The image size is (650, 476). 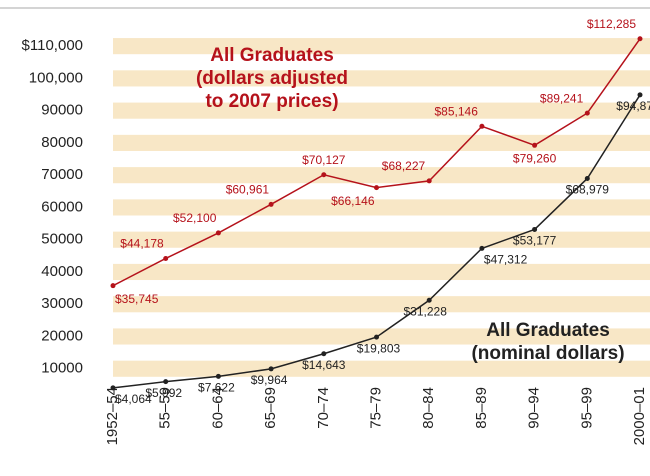 I want to click on annotation: to 2007 prices), so click(x=271, y=101).